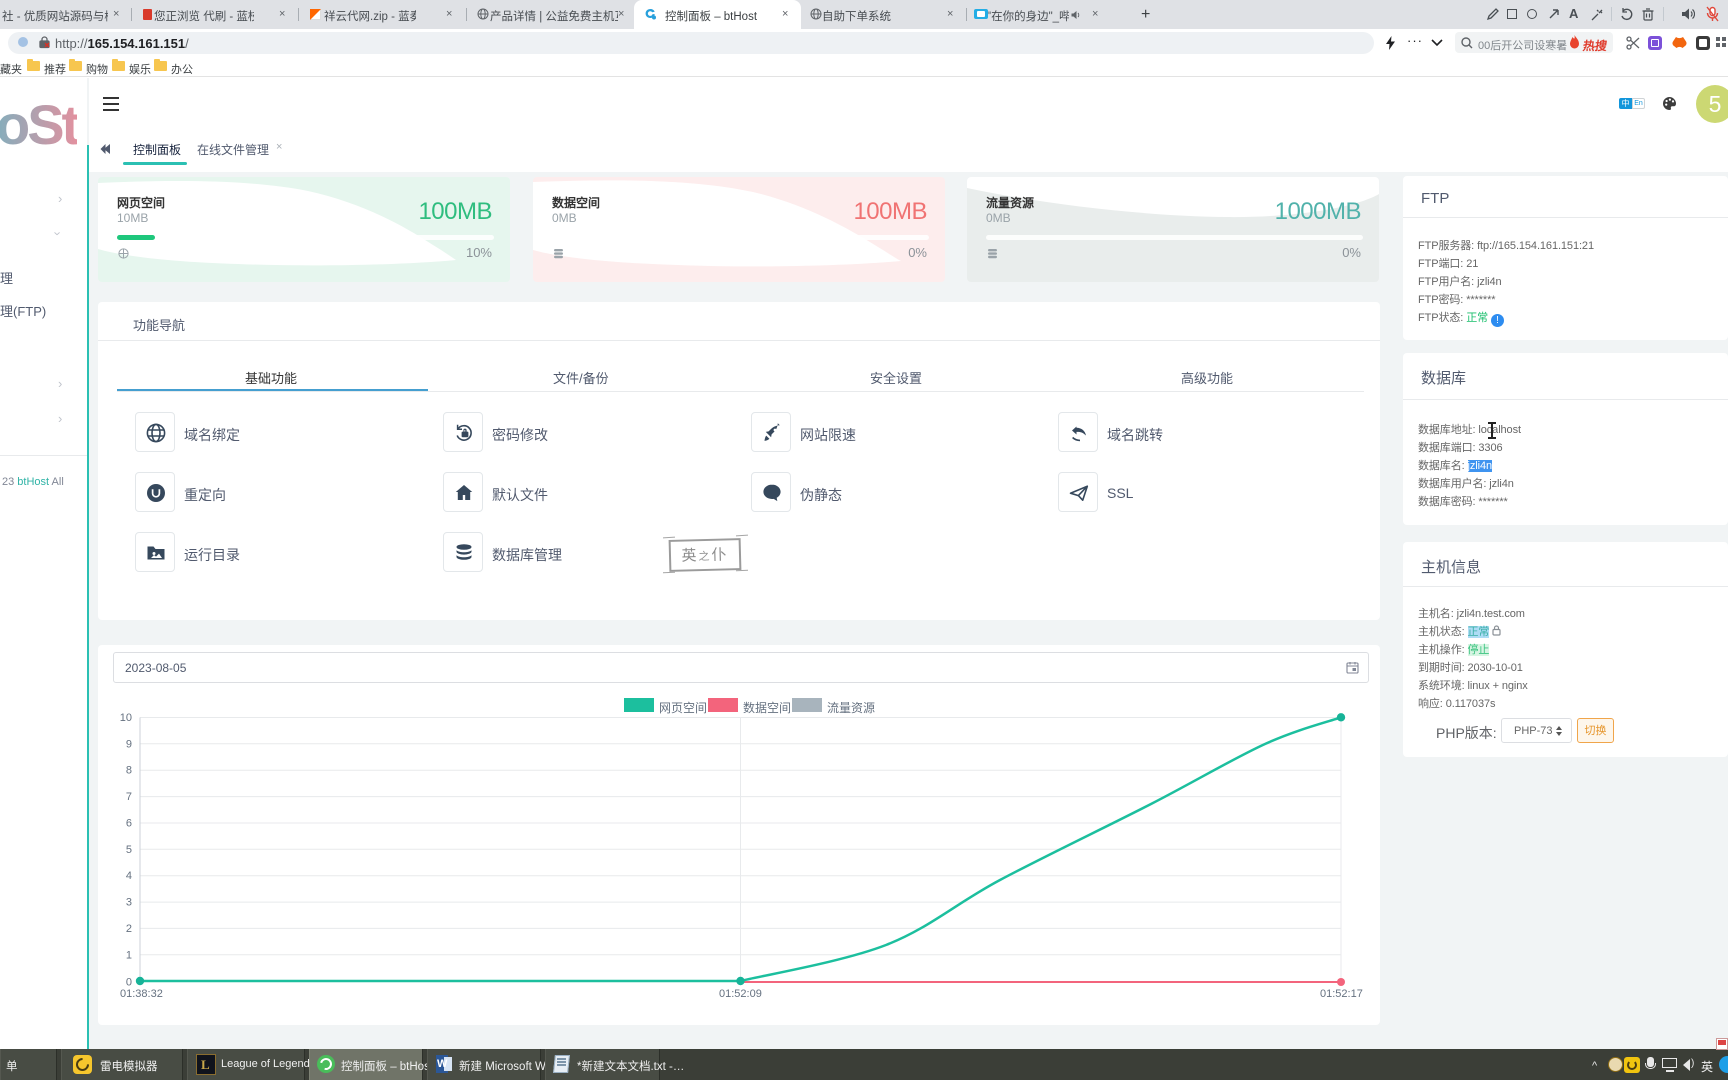 Image resolution: width=1728 pixels, height=1080 pixels. I want to click on svg-text: 01:52:09, so click(740, 994).